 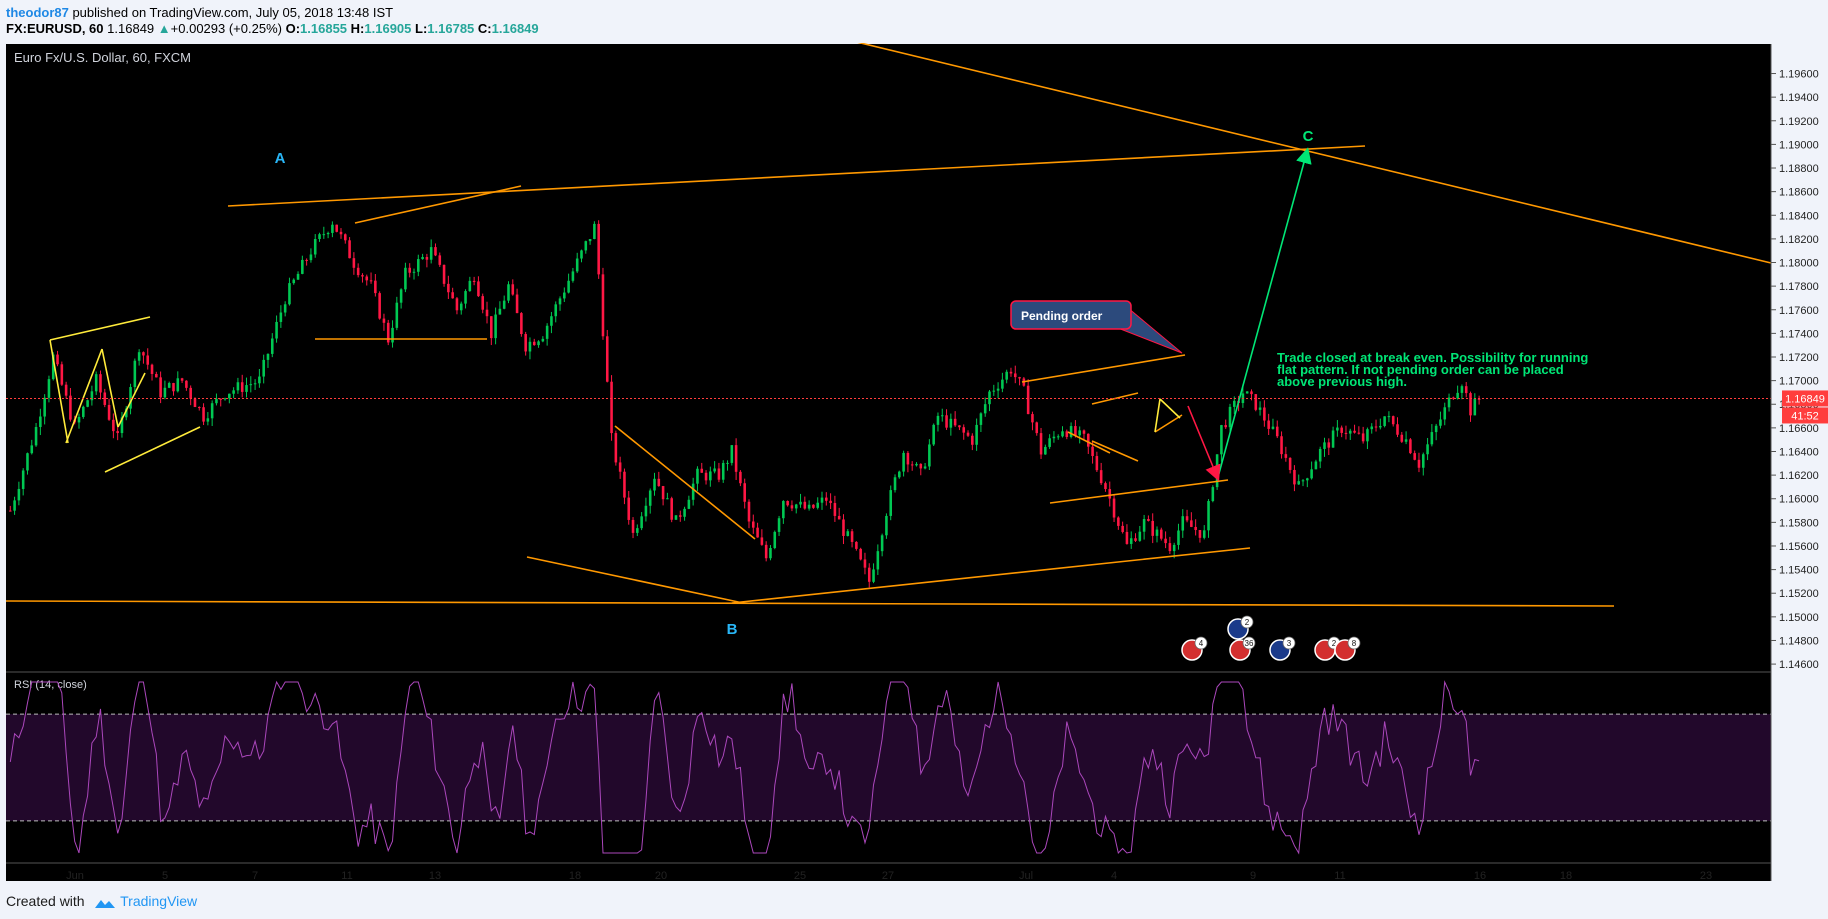 I want to click on us-flag-icon: 4, so click(x=1194, y=648).